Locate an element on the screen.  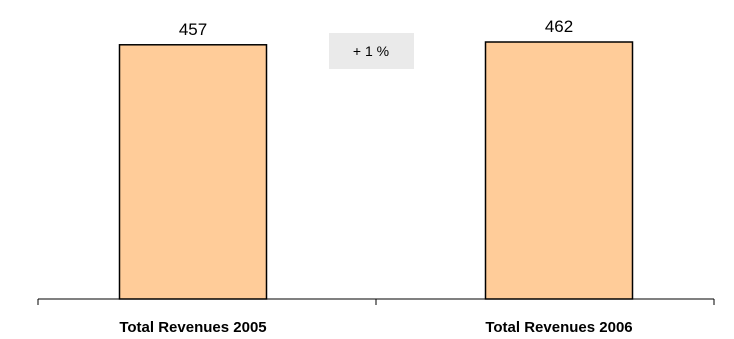
bar-value-label-1: 457 is located at coordinates (193, 29).